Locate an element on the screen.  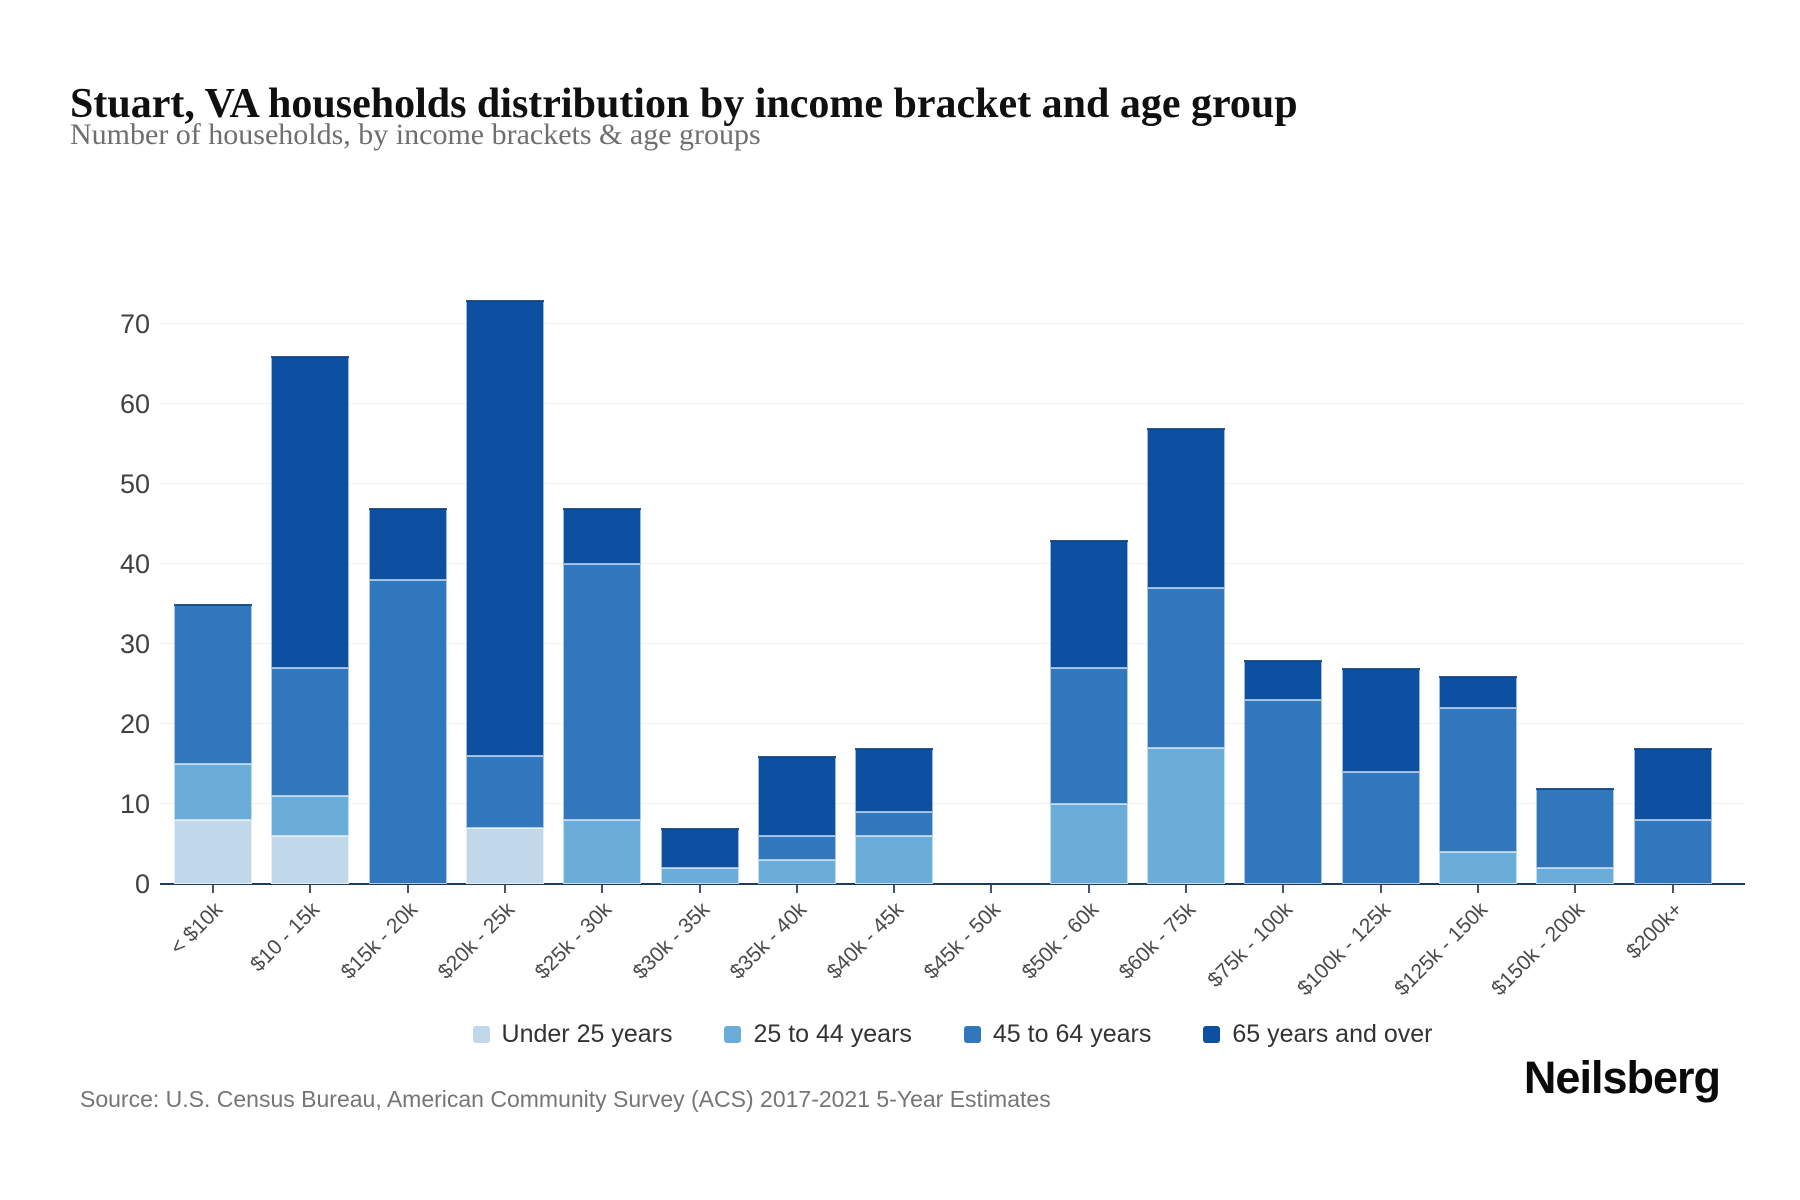
legend-label: 45 to 64 years is located at coordinates (1072, 1034).